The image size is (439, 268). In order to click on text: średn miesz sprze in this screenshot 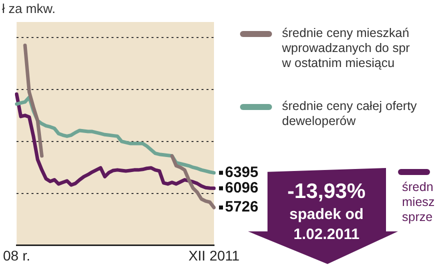, I will do `click(418, 202)`.